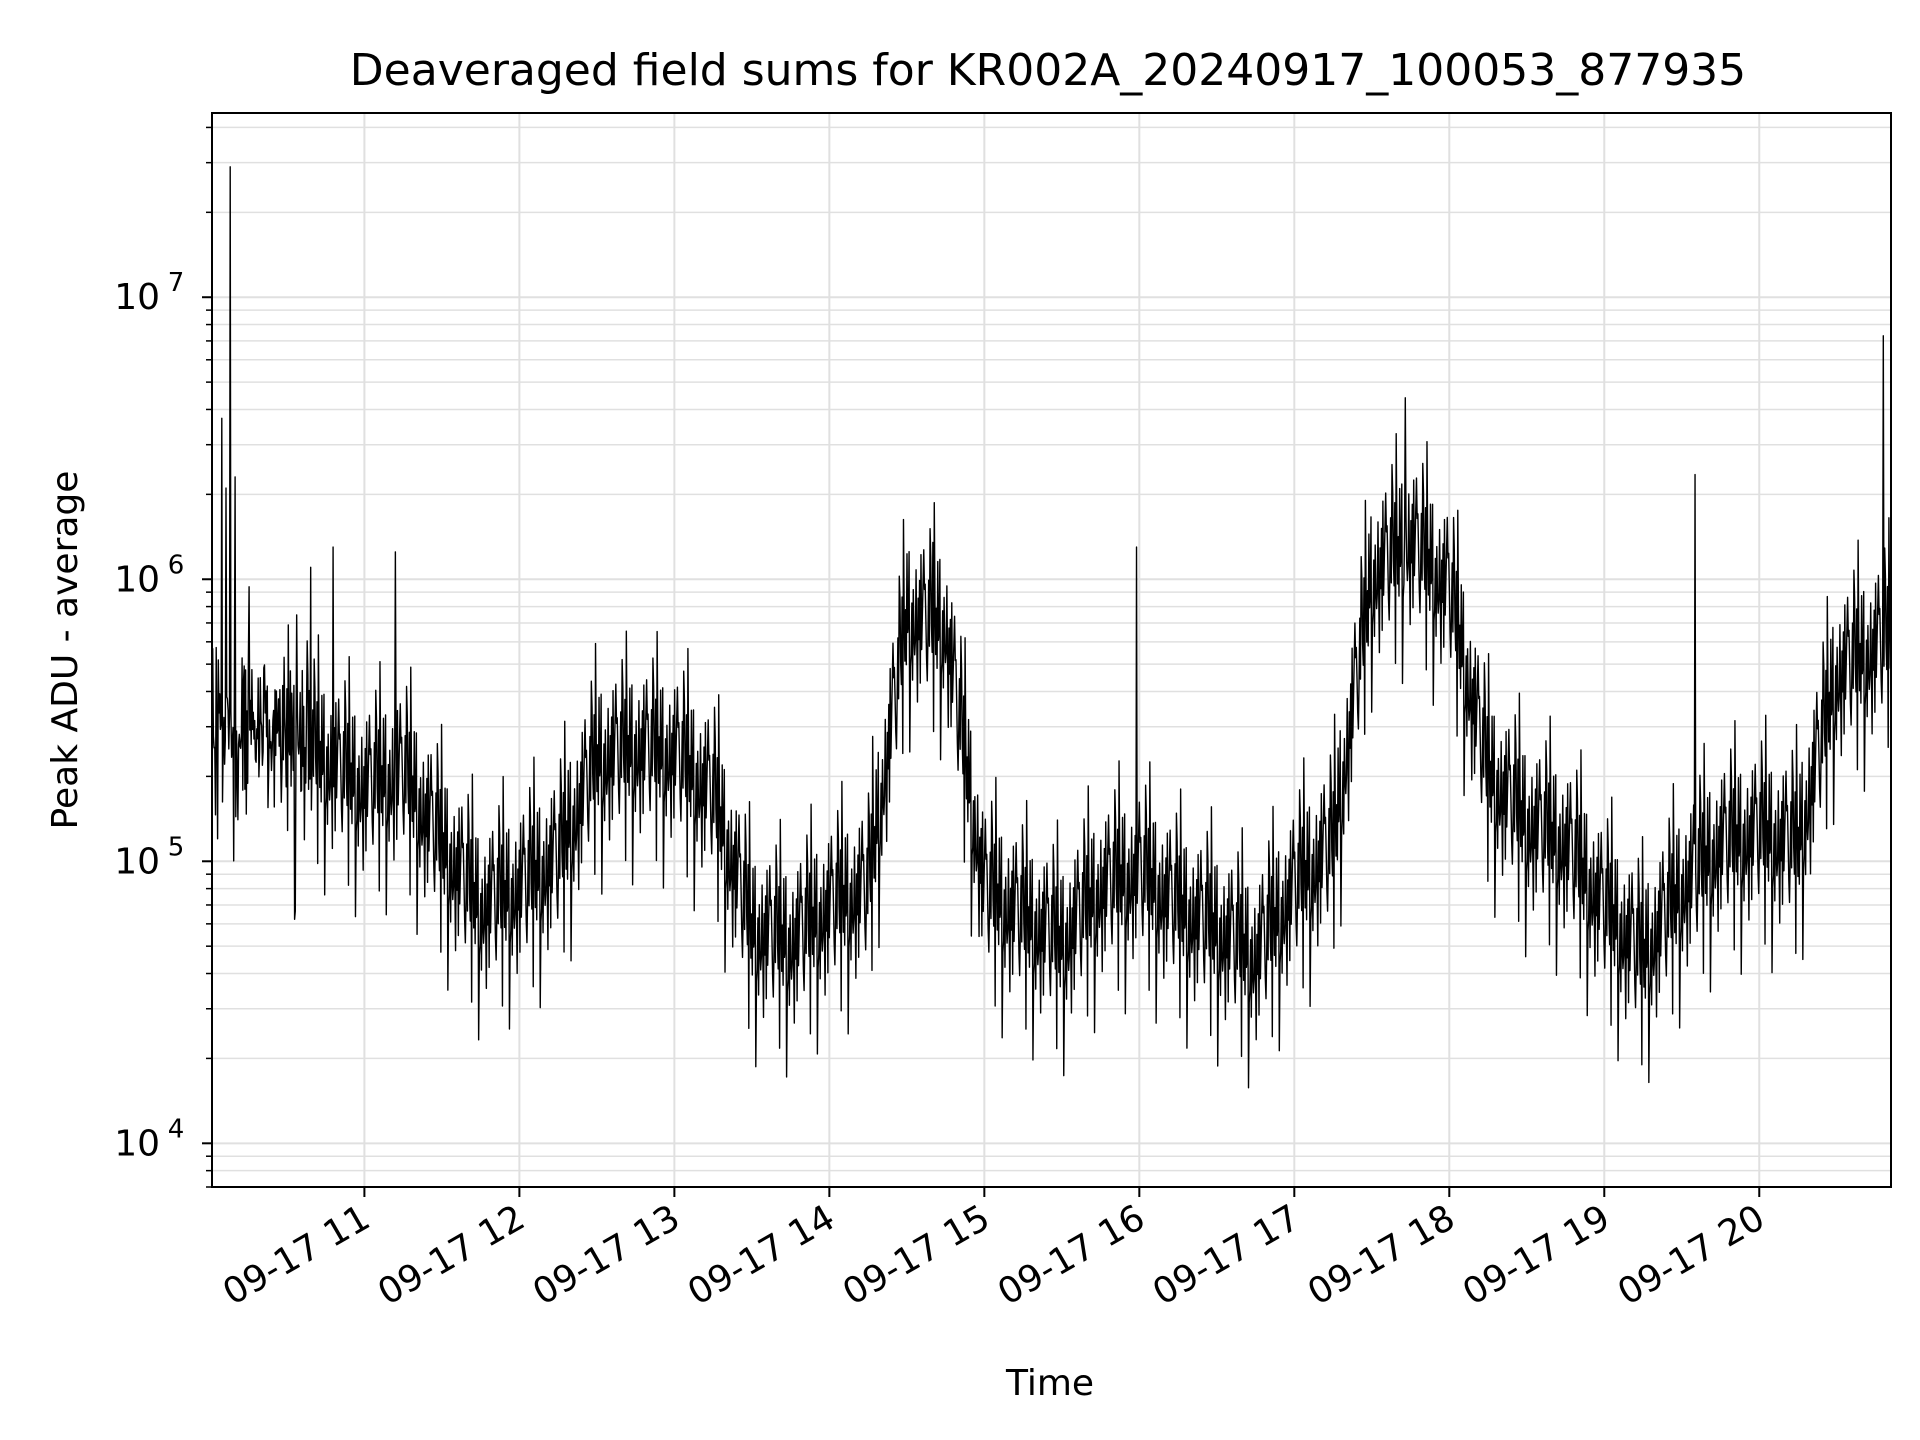 The width and height of the screenshot is (1920, 1440). I want to click on y-tick-exponent: 4, so click(176, 1129).